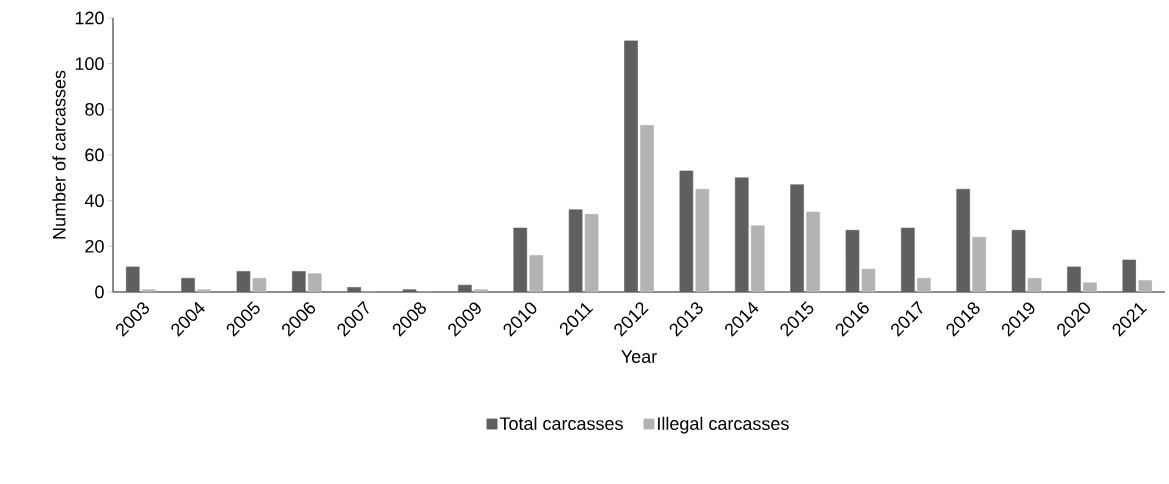  Describe the element at coordinates (94, 201) in the screenshot. I see `y-tick-label: 40` at that location.